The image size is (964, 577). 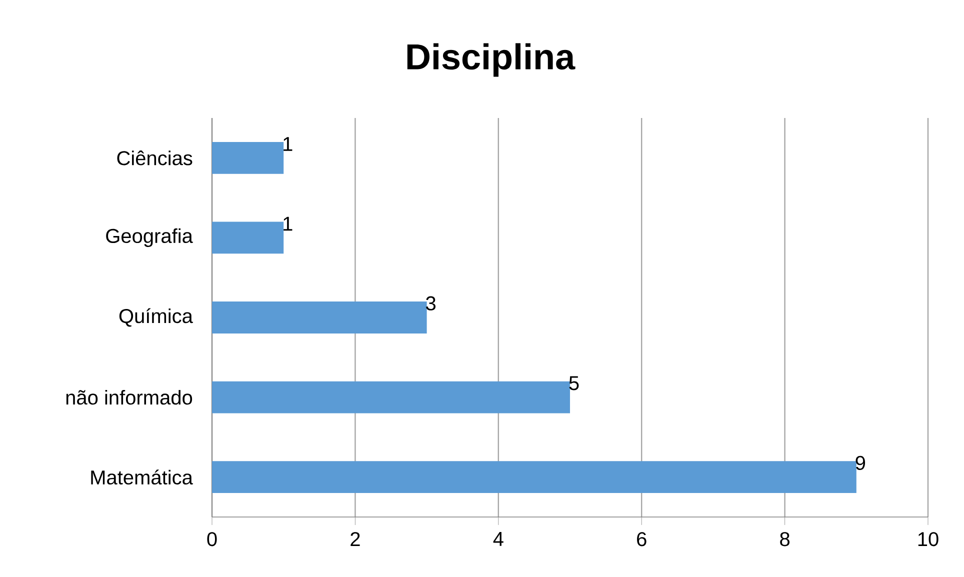 I want to click on x-tick-label: 10, so click(x=928, y=539).